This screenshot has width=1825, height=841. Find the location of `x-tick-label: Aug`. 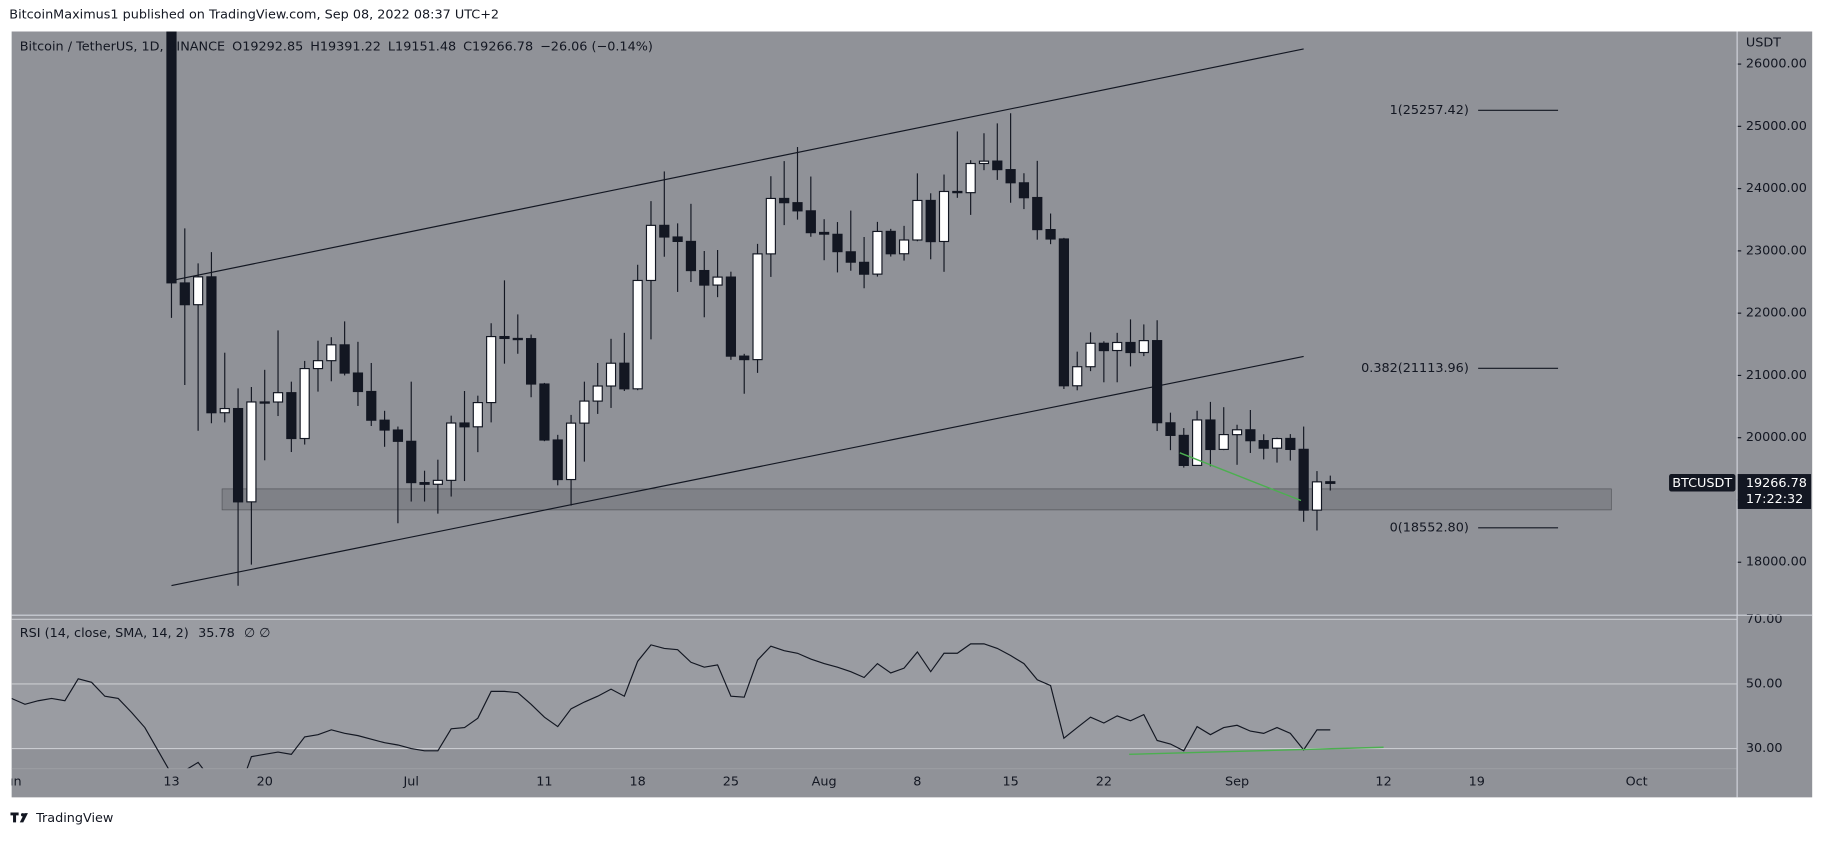

x-tick-label: Aug is located at coordinates (824, 782).